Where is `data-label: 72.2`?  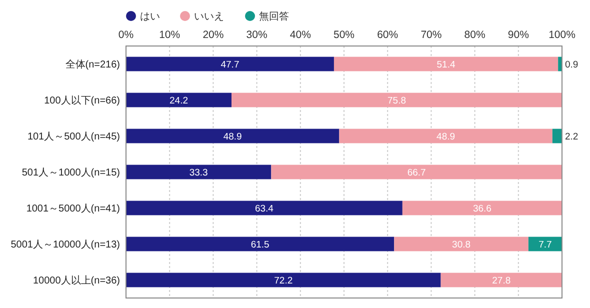
data-label: 72.2 is located at coordinates (283, 280).